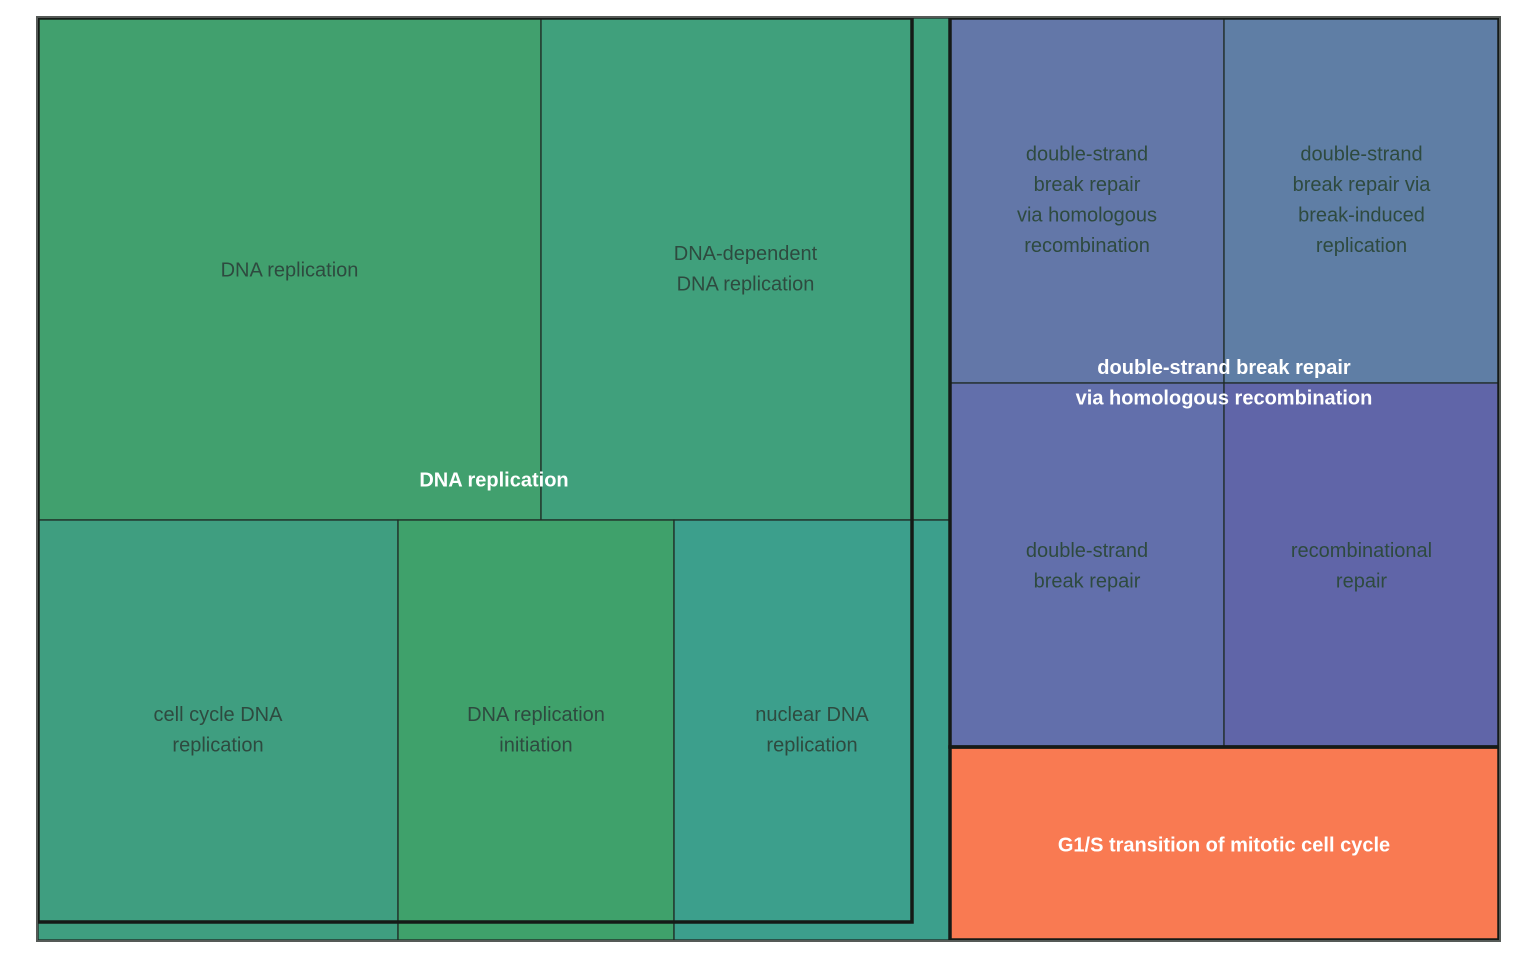 This screenshot has height=960, width=1536. Describe the element at coordinates (493, 480) in the screenshot. I see `group-label: DNA replication` at that location.